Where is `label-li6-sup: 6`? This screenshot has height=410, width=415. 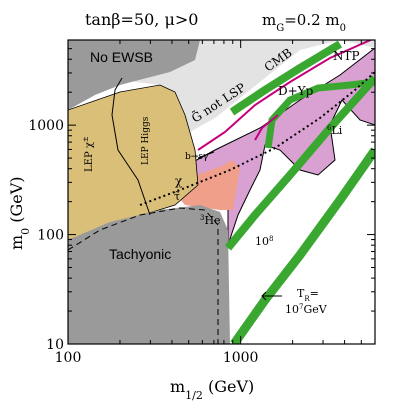
label-li6-sup: 6 is located at coordinates (329, 128).